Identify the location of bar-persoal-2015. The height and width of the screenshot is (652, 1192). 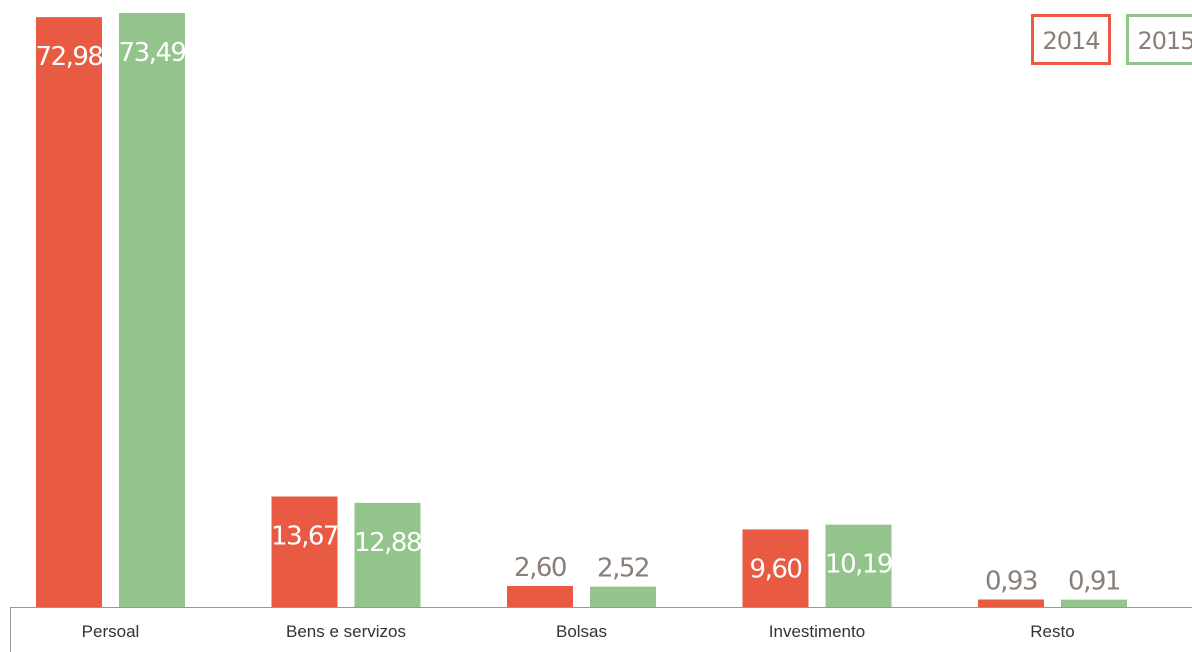
(152, 310).